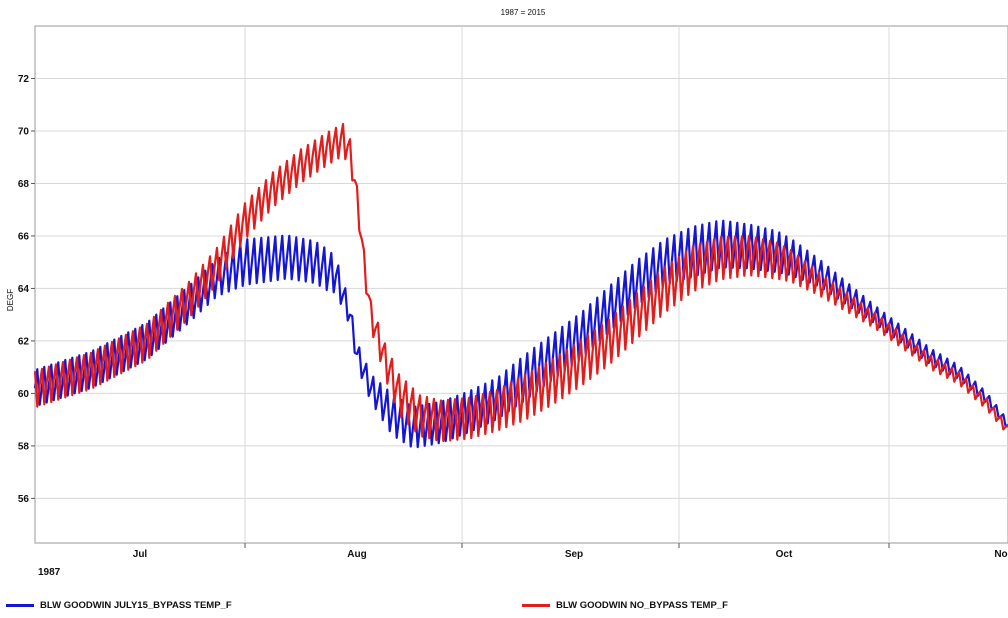 This screenshot has height=618, width=1008. I want to click on x-axis: Jul Aug Sep Oct No, so click(570, 551).